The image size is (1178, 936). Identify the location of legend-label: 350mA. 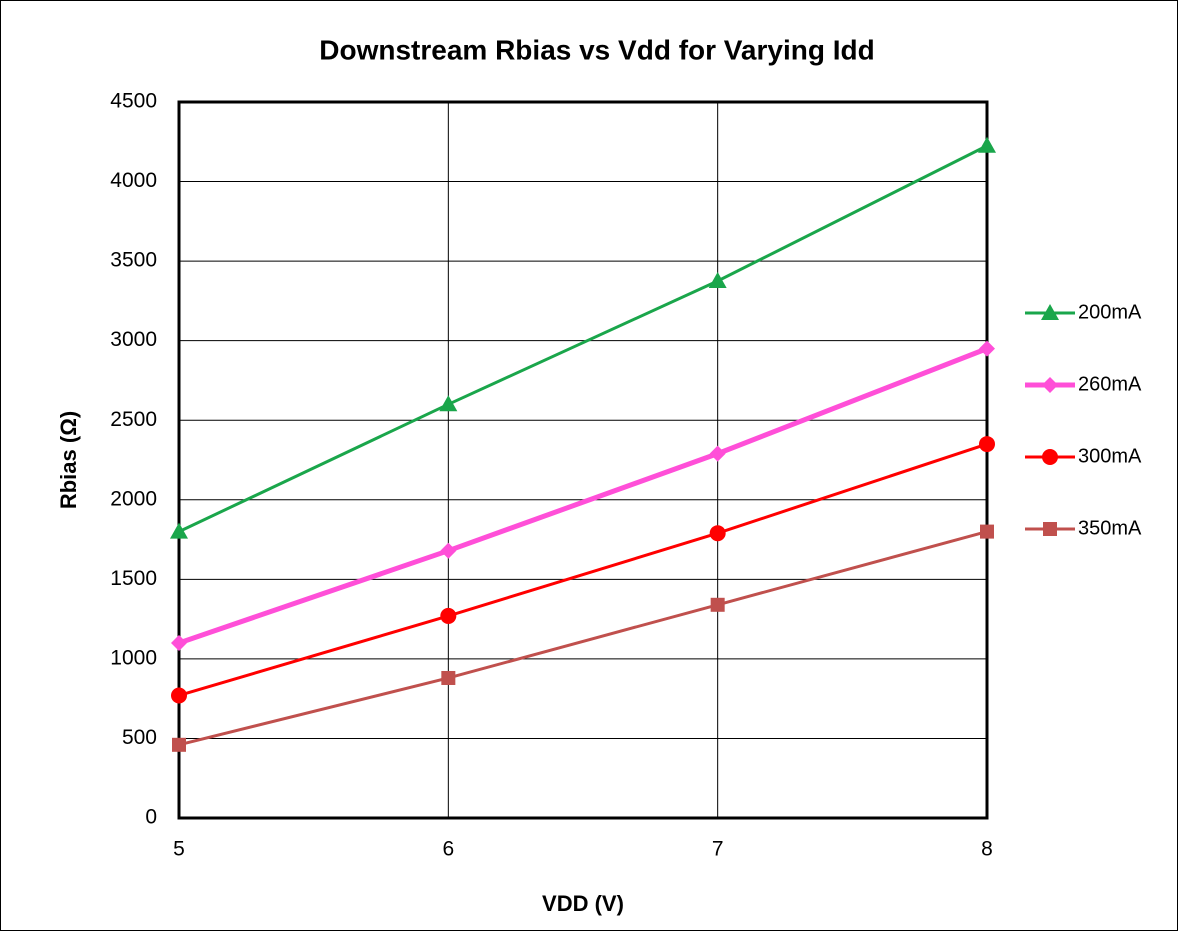
(1110, 528).